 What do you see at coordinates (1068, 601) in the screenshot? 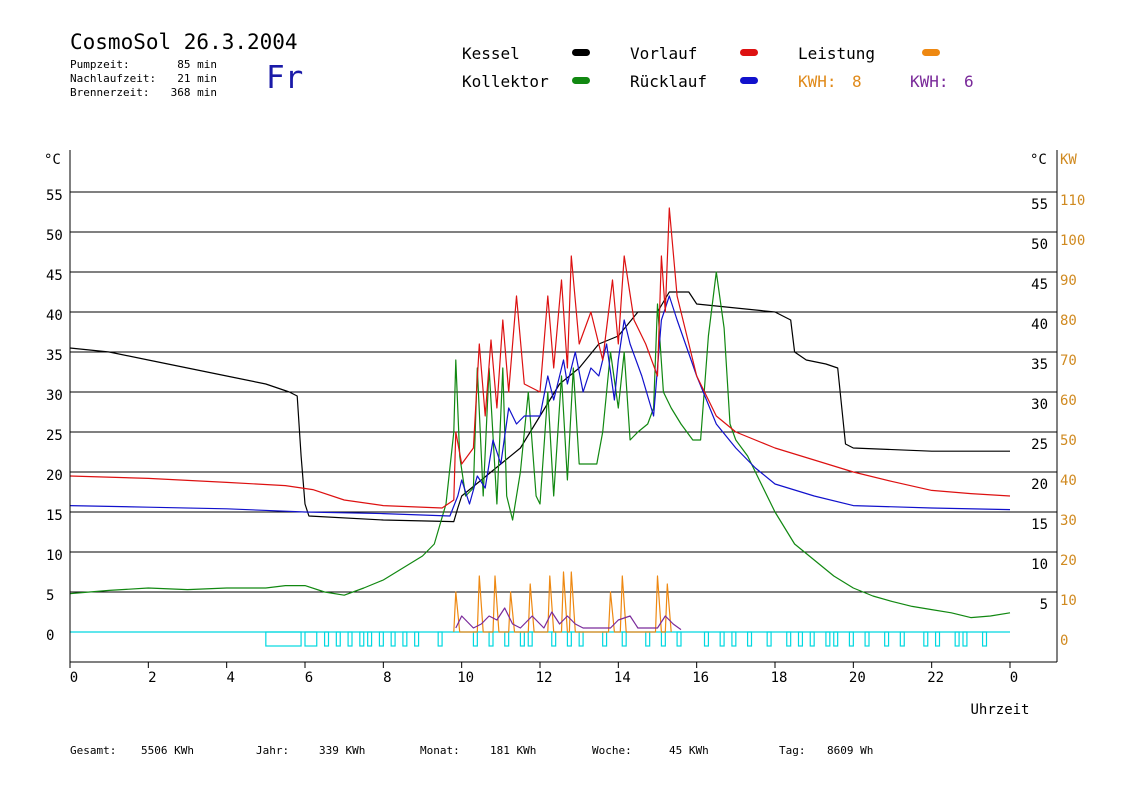
I see `y-tick-label-right-kw: 10` at bounding box center [1068, 601].